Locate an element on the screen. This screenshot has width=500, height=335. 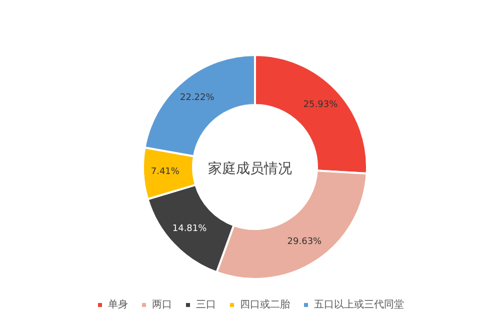
data-label: 29.63% is located at coordinates (304, 242).